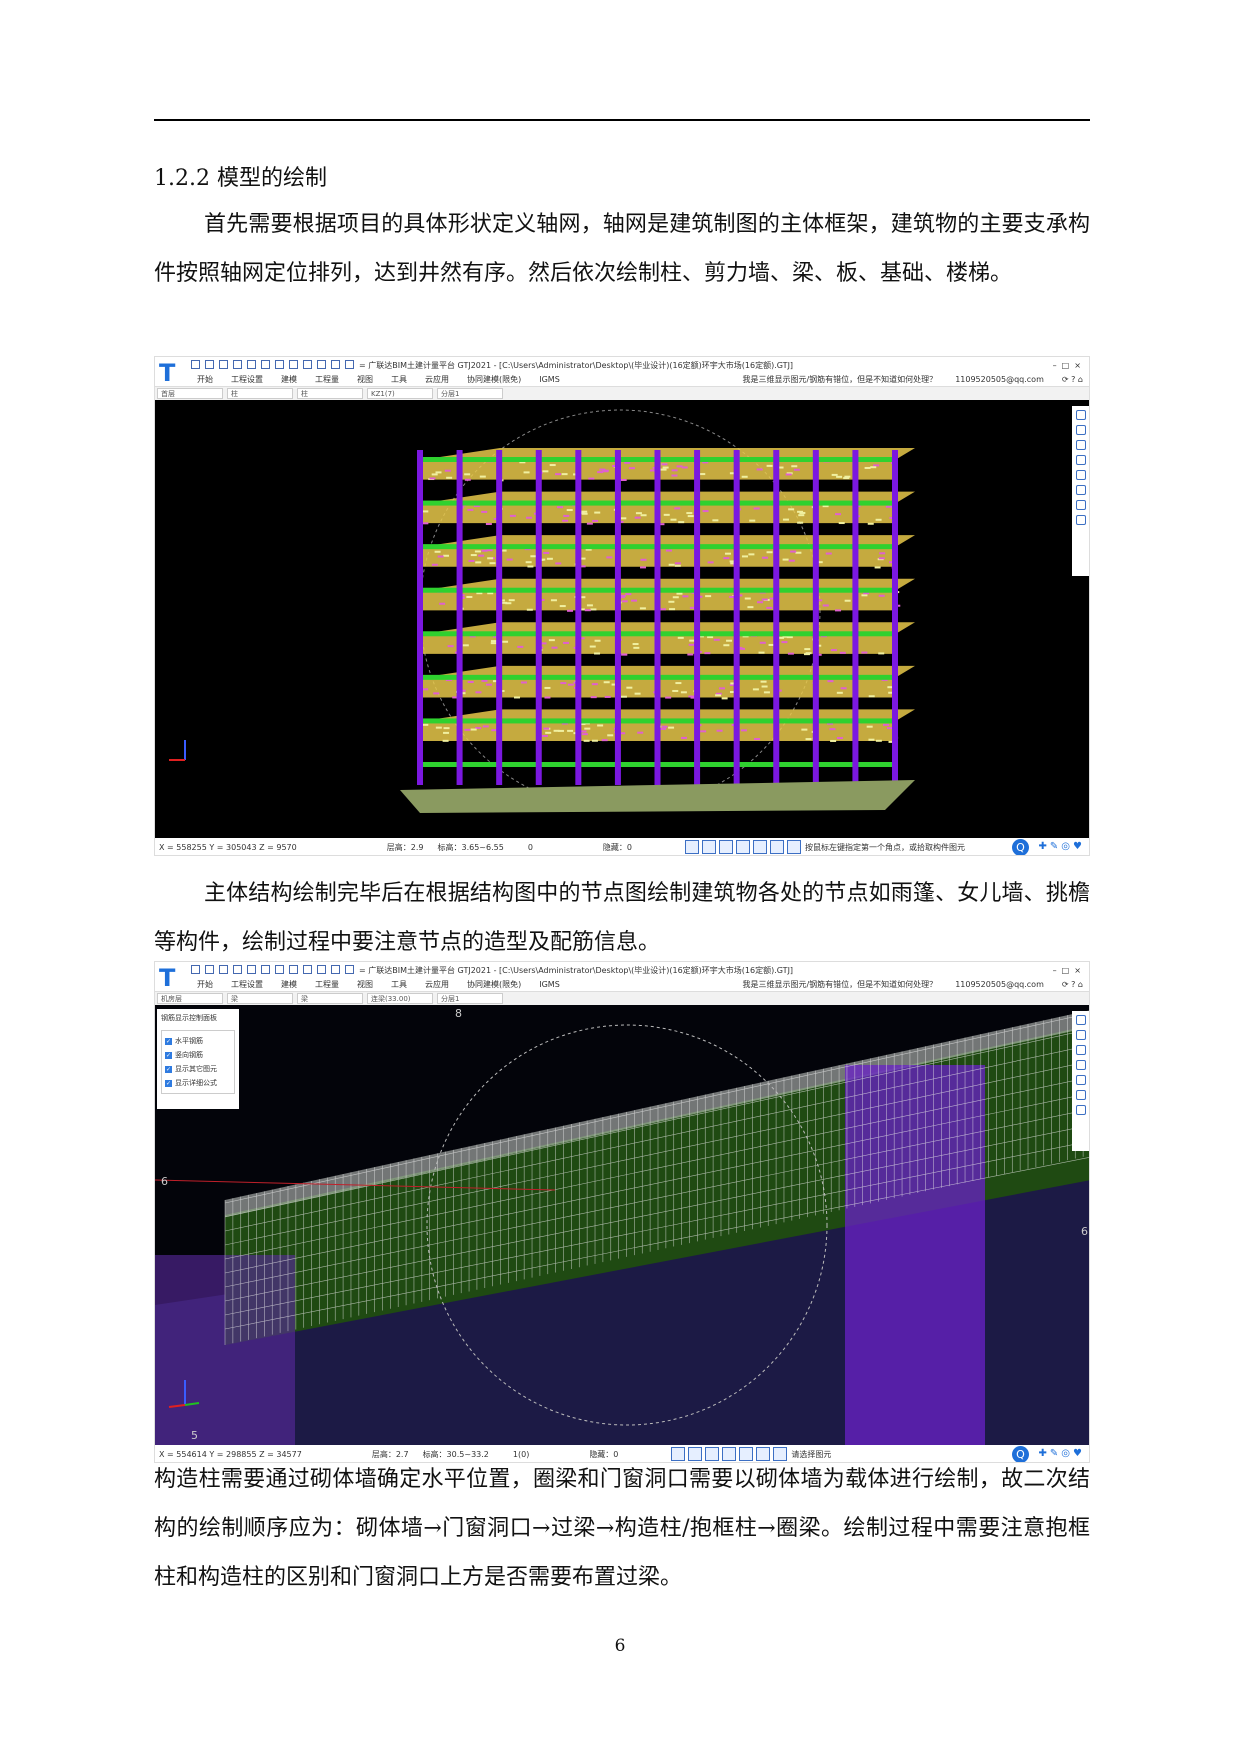 Image resolution: width=1240 pixels, height=1754 pixels. What do you see at coordinates (260, 998) in the screenshot?
I see `category-dropdown: 梁` at bounding box center [260, 998].